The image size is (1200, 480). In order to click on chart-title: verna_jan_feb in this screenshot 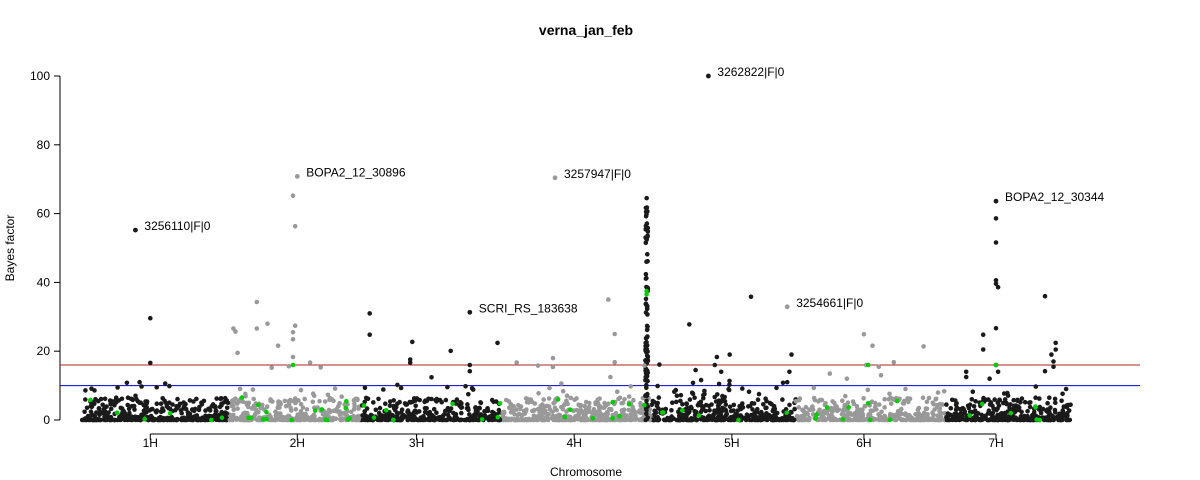, I will do `click(586, 30)`.